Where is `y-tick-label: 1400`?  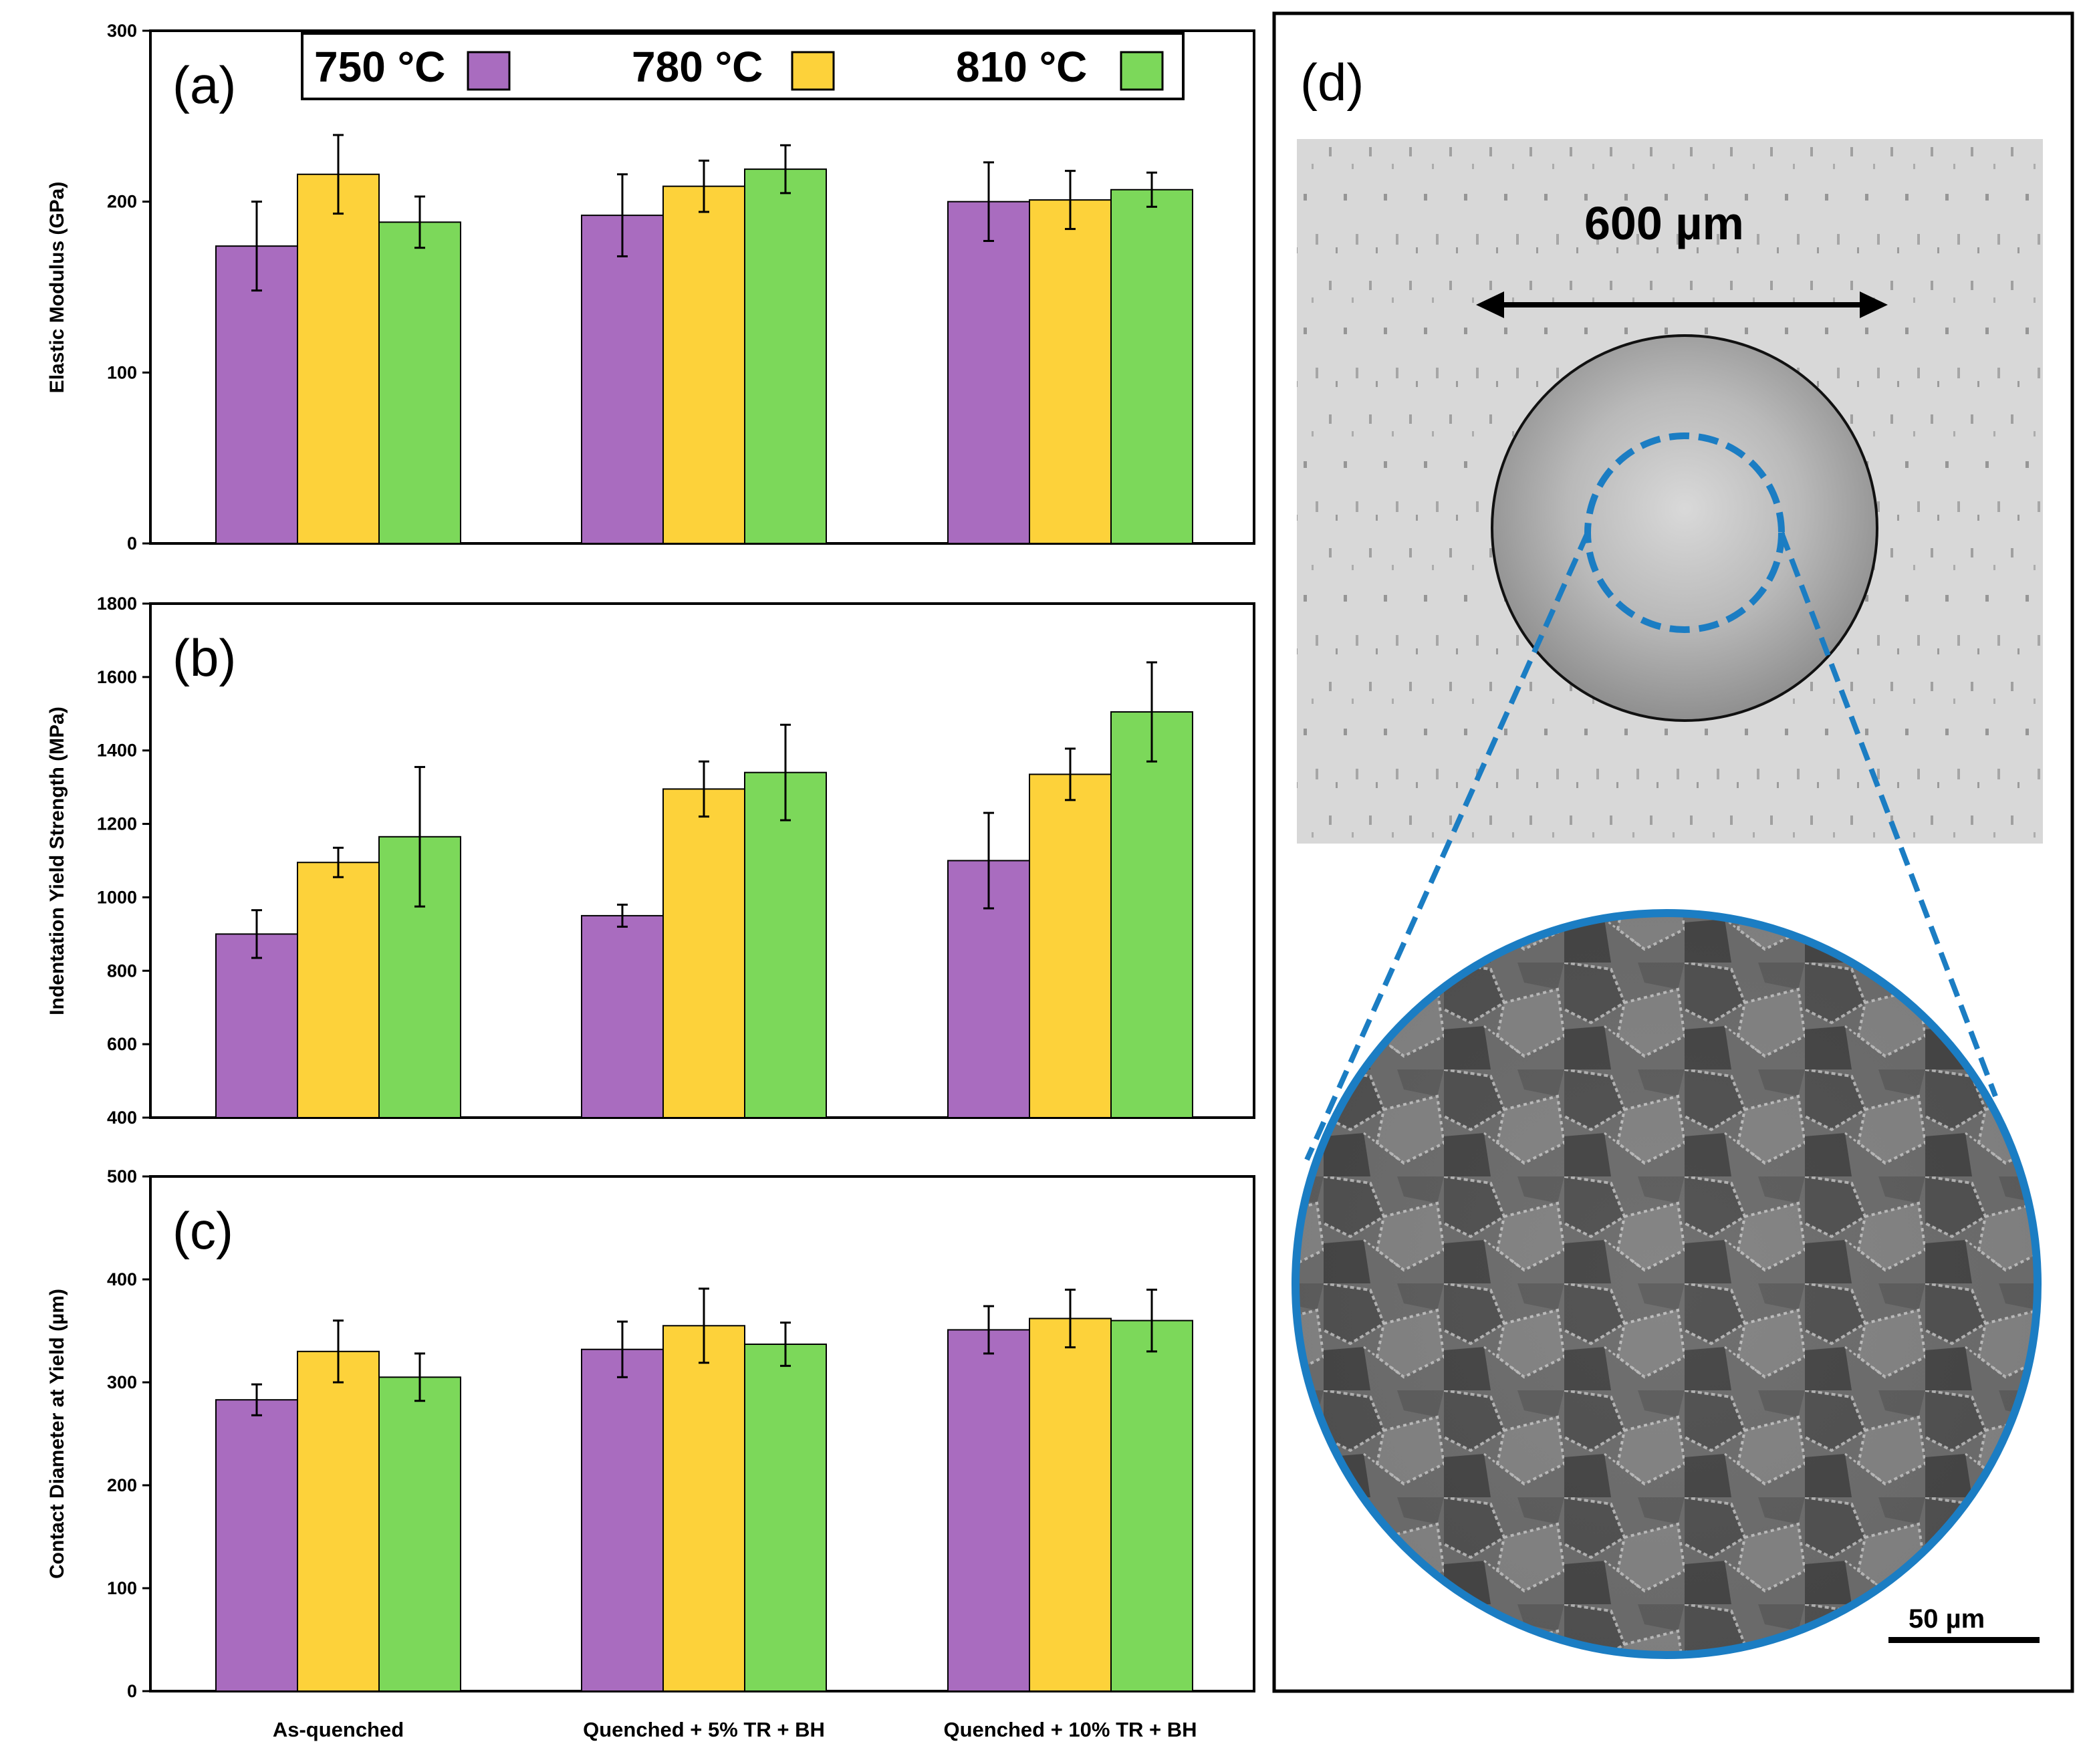
y-tick-label: 1400 is located at coordinates (117, 751).